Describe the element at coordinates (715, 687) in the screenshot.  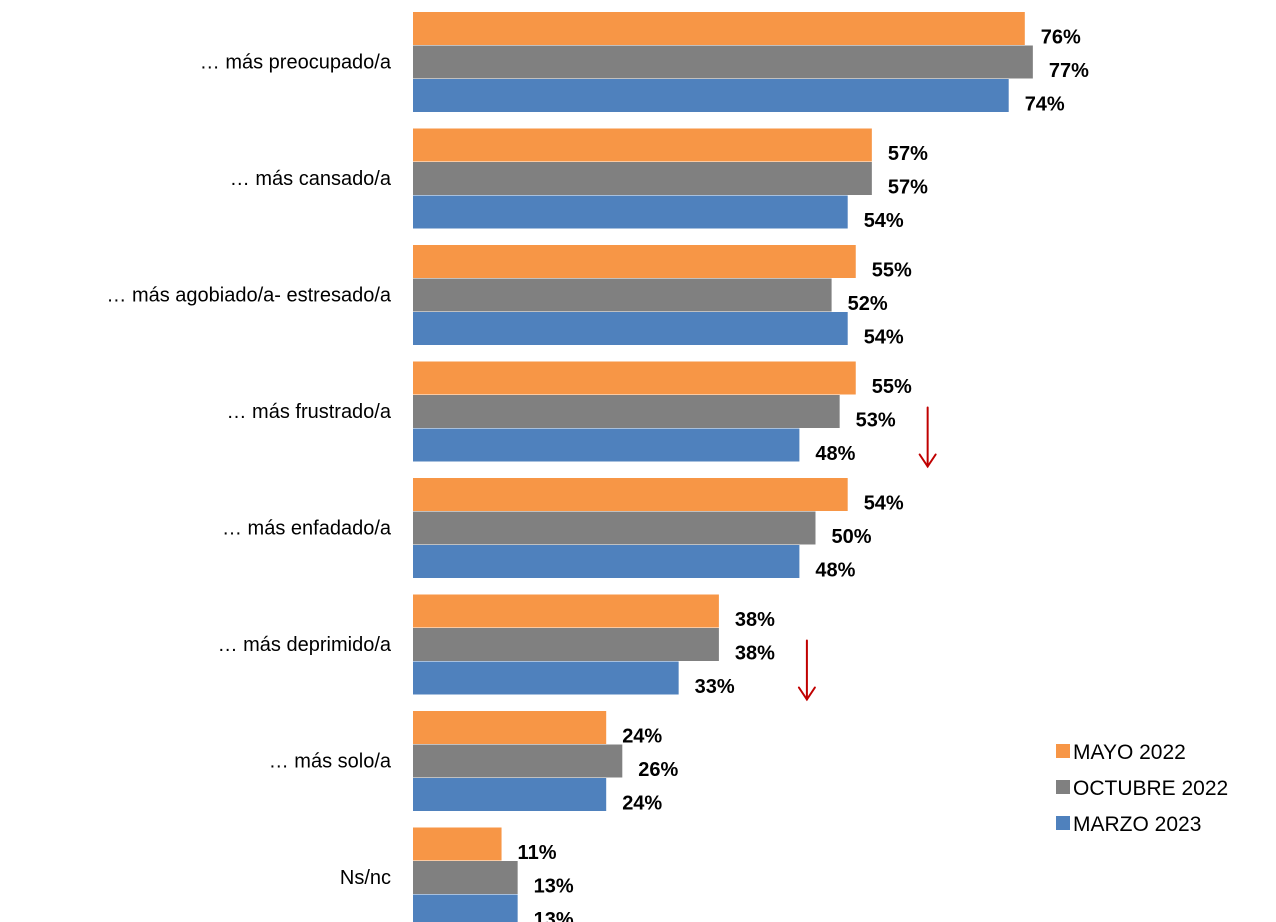
I see `value-label-marzo-2023-mas-deprimido-a: 33%` at that location.